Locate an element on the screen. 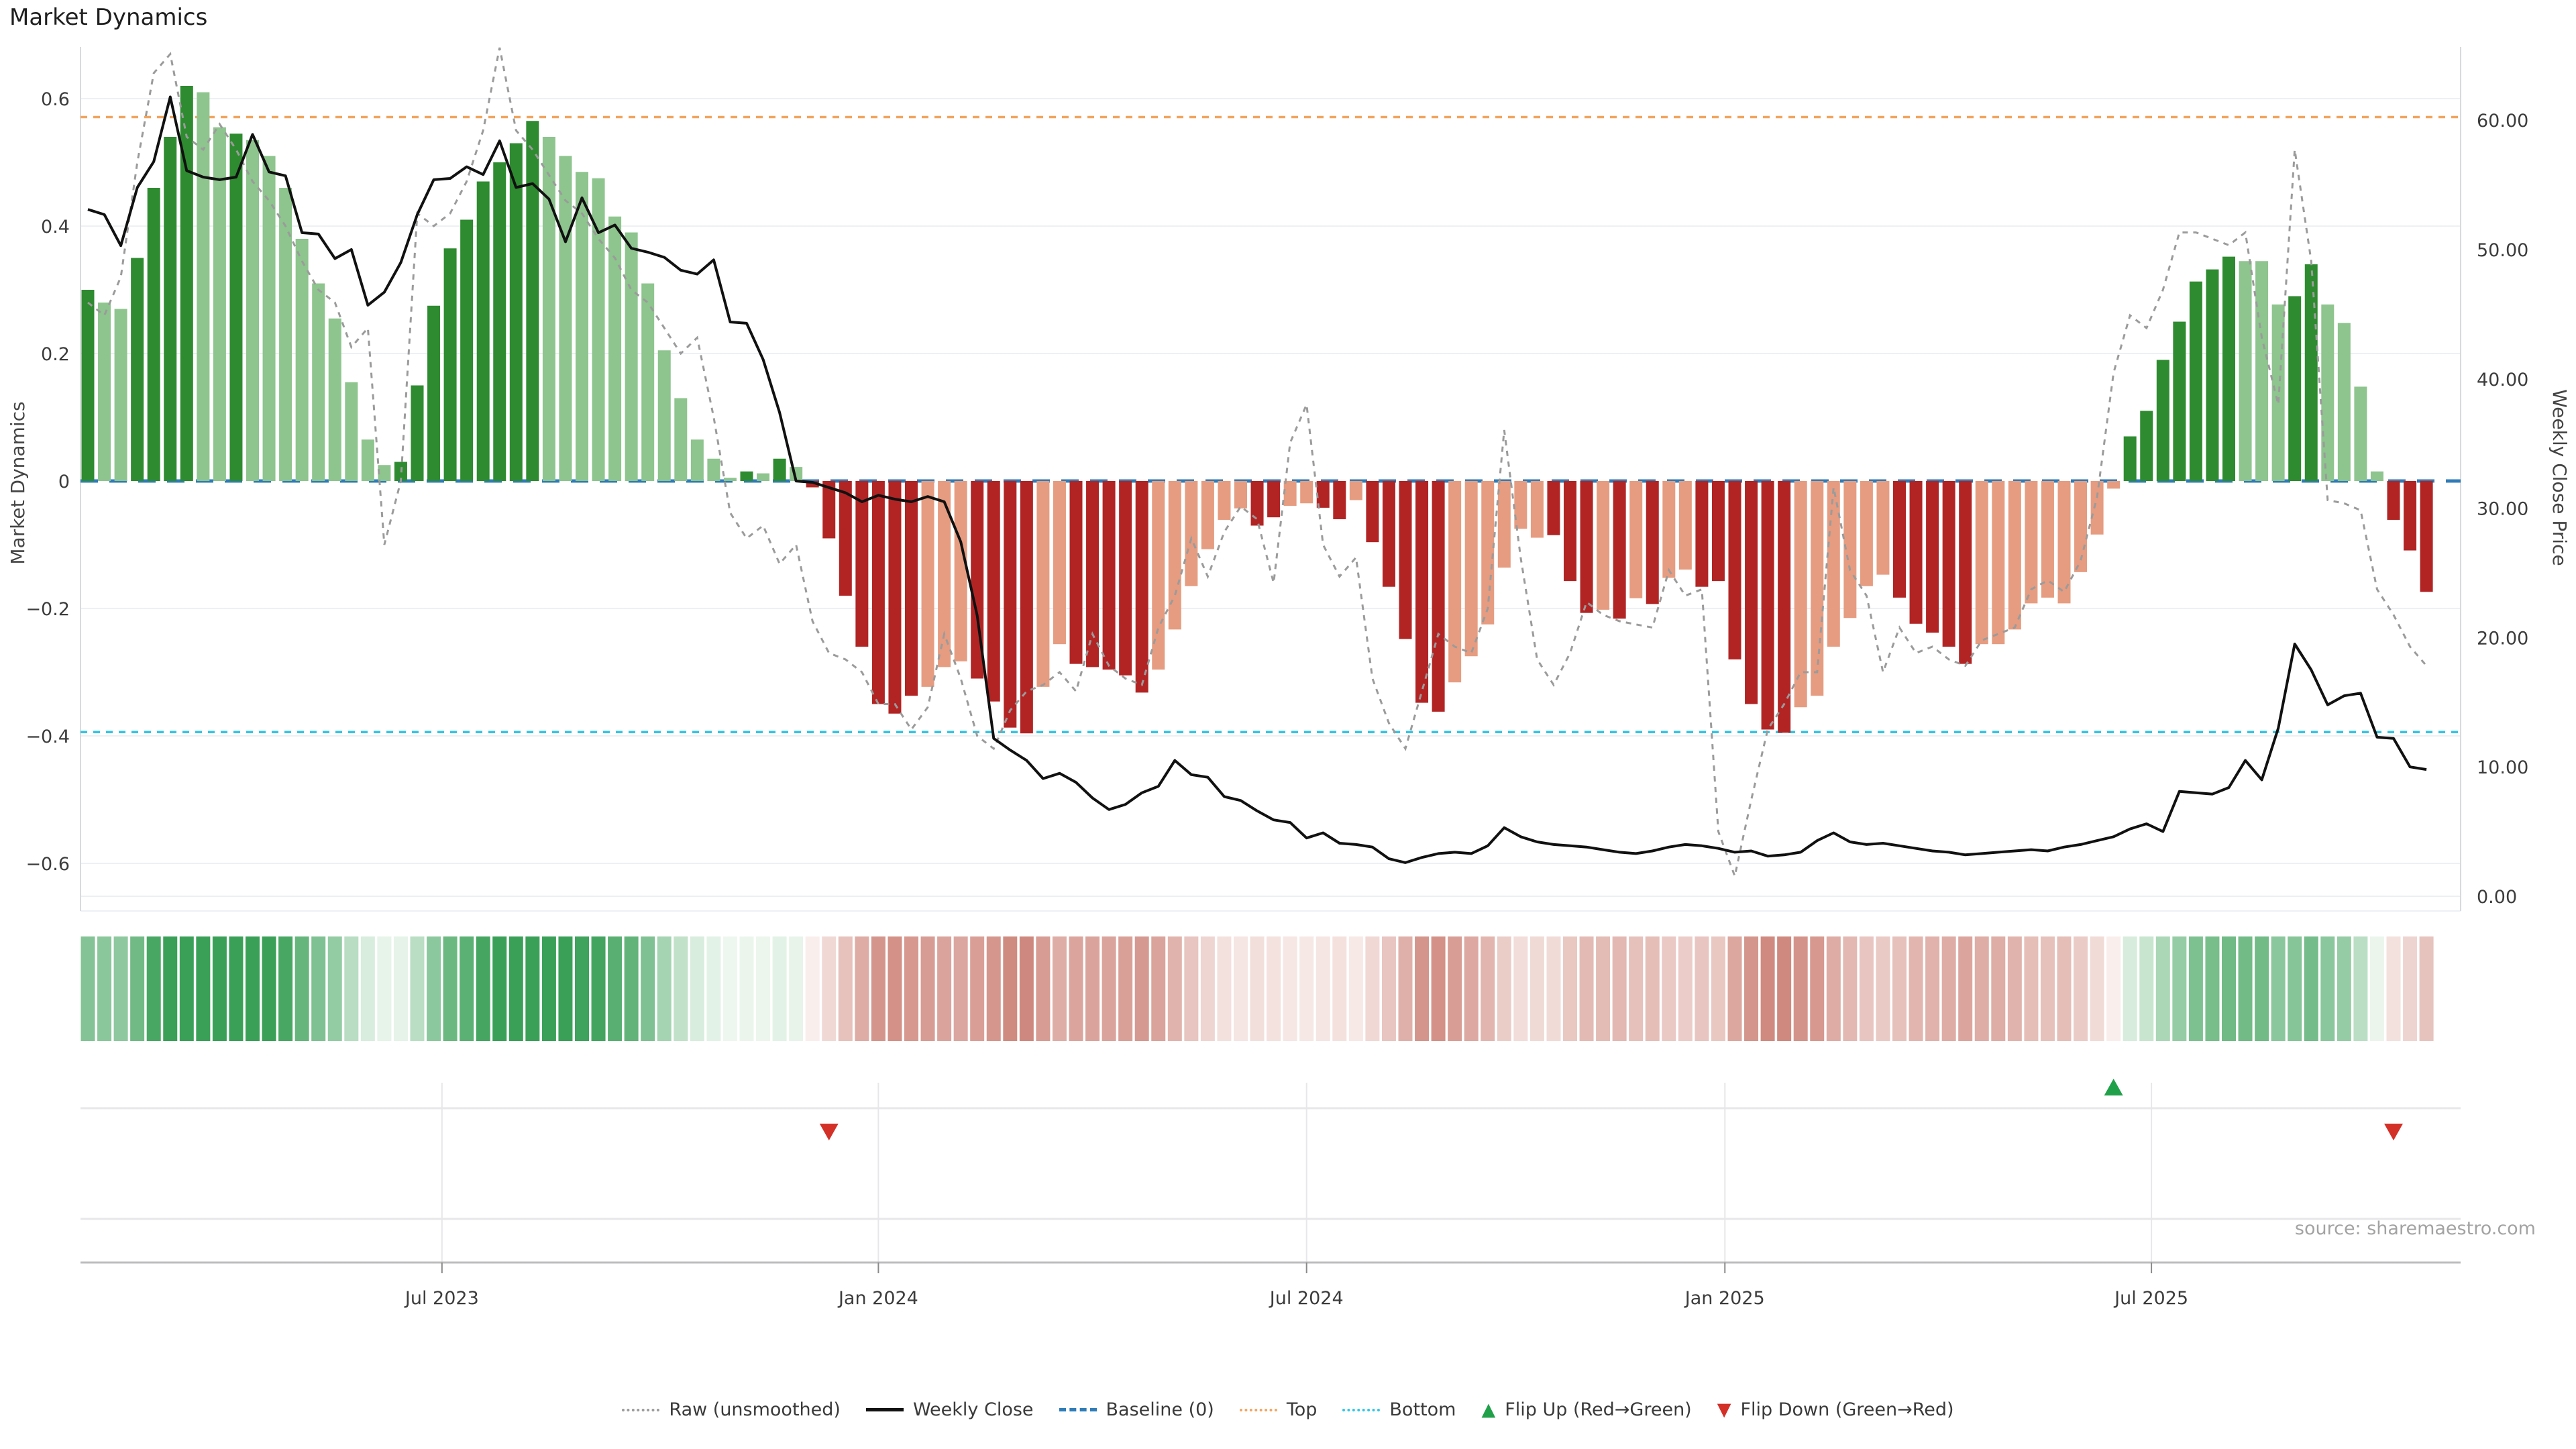 This screenshot has width=2576, height=1449. legend-label: Baseline (0) is located at coordinates (1160, 1409).